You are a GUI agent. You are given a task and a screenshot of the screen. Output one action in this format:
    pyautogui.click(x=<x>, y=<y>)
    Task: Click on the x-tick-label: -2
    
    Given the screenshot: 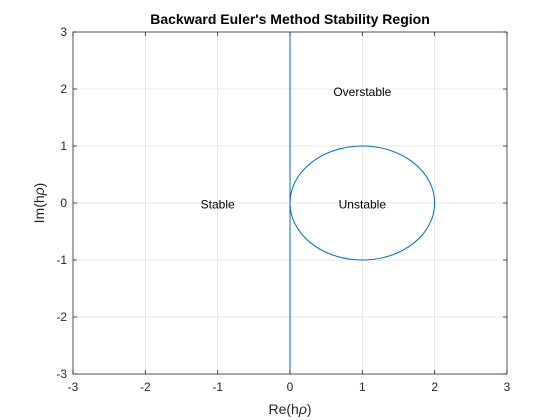 What is the action you would take?
    pyautogui.click(x=145, y=387)
    